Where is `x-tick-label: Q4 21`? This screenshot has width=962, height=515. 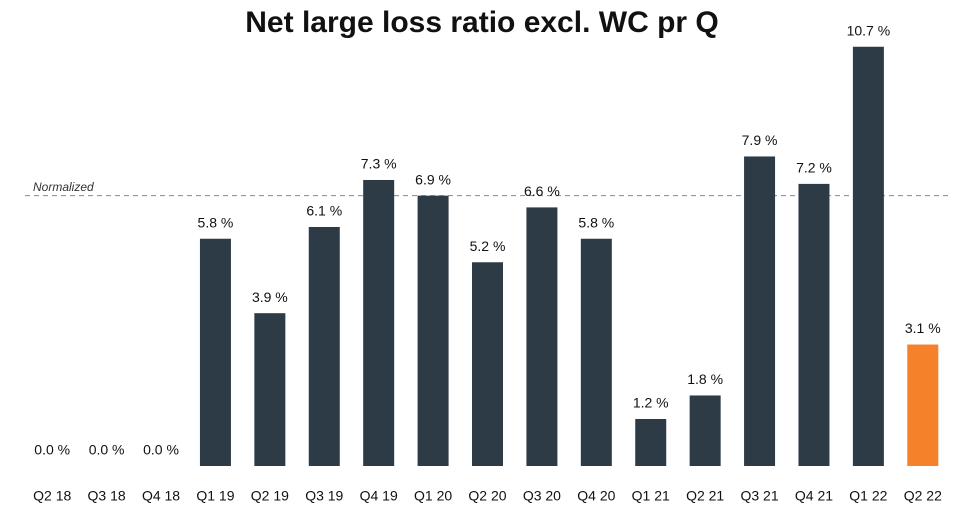 x-tick-label: Q4 21 is located at coordinates (814, 496).